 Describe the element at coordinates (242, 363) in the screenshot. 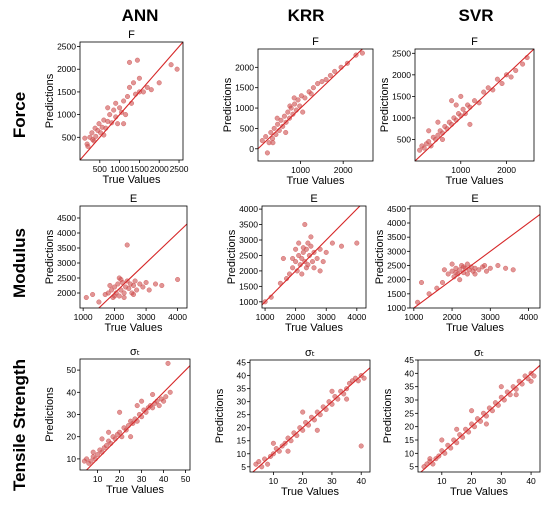

I see `y-tick-label: 45` at that location.